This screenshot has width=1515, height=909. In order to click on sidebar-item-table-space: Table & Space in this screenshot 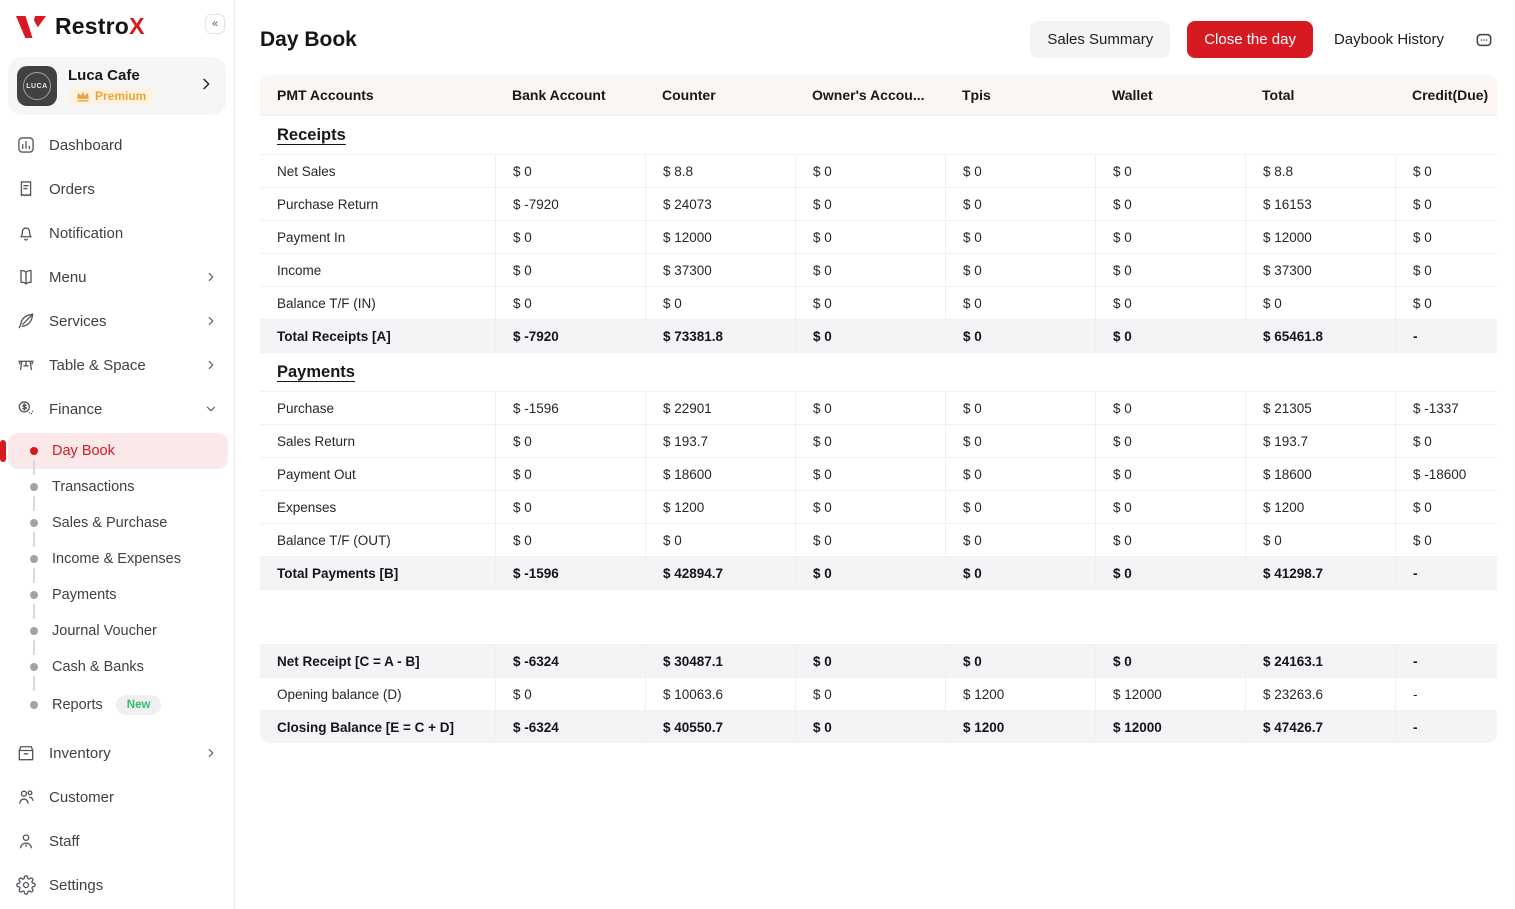, I will do `click(117, 365)`.